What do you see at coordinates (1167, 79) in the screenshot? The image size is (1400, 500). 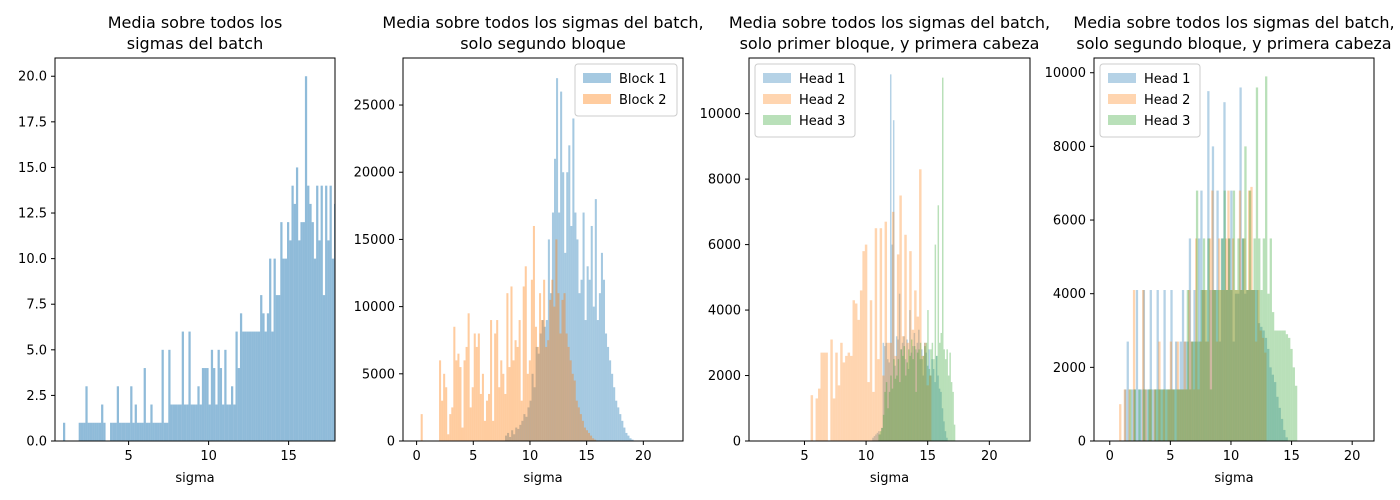 I see `legend-entry: Head 1` at bounding box center [1167, 79].